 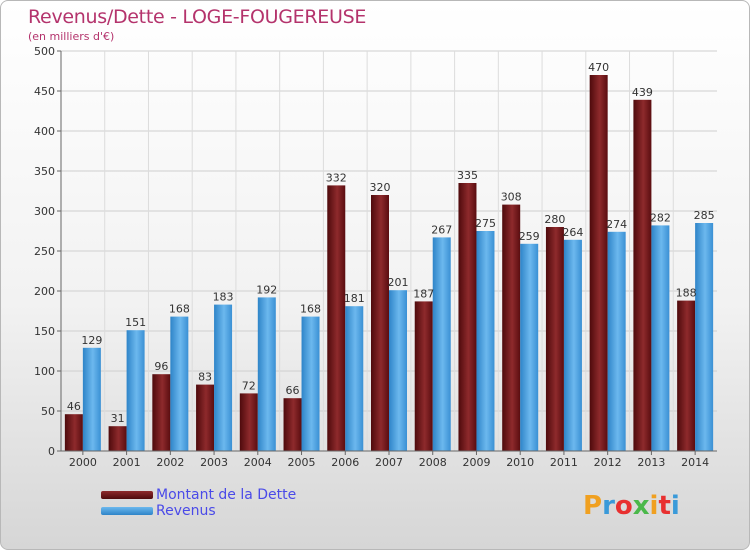 I want to click on x-tick-label: 2010, so click(x=520, y=462).